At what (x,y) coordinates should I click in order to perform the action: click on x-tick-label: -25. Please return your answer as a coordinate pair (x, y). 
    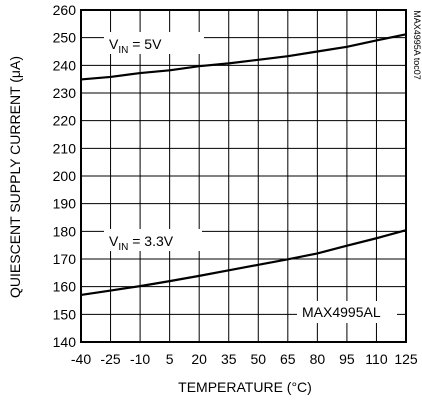
    Looking at the image, I should click on (110, 359).